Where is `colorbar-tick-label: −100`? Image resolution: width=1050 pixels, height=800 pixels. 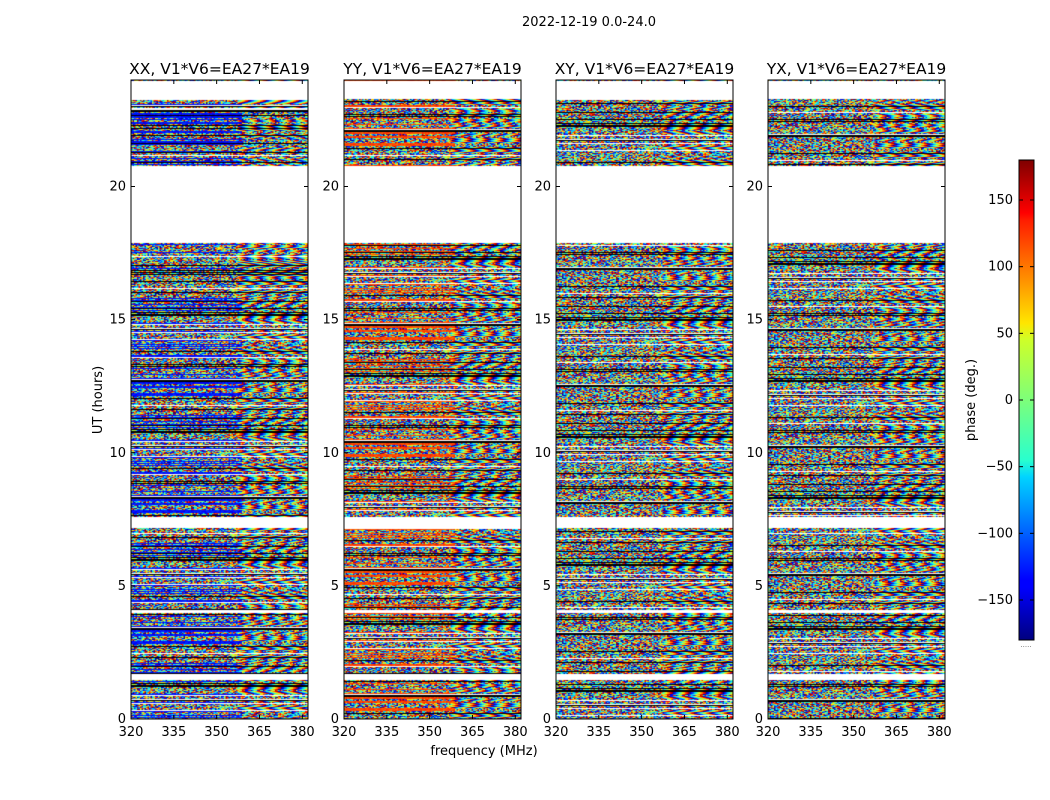 colorbar-tick-label: −100 is located at coordinates (995, 533).